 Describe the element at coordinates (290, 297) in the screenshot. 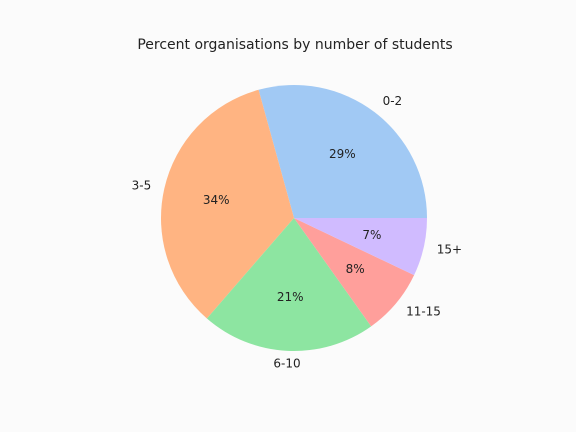

I see `value-label: 21%` at that location.